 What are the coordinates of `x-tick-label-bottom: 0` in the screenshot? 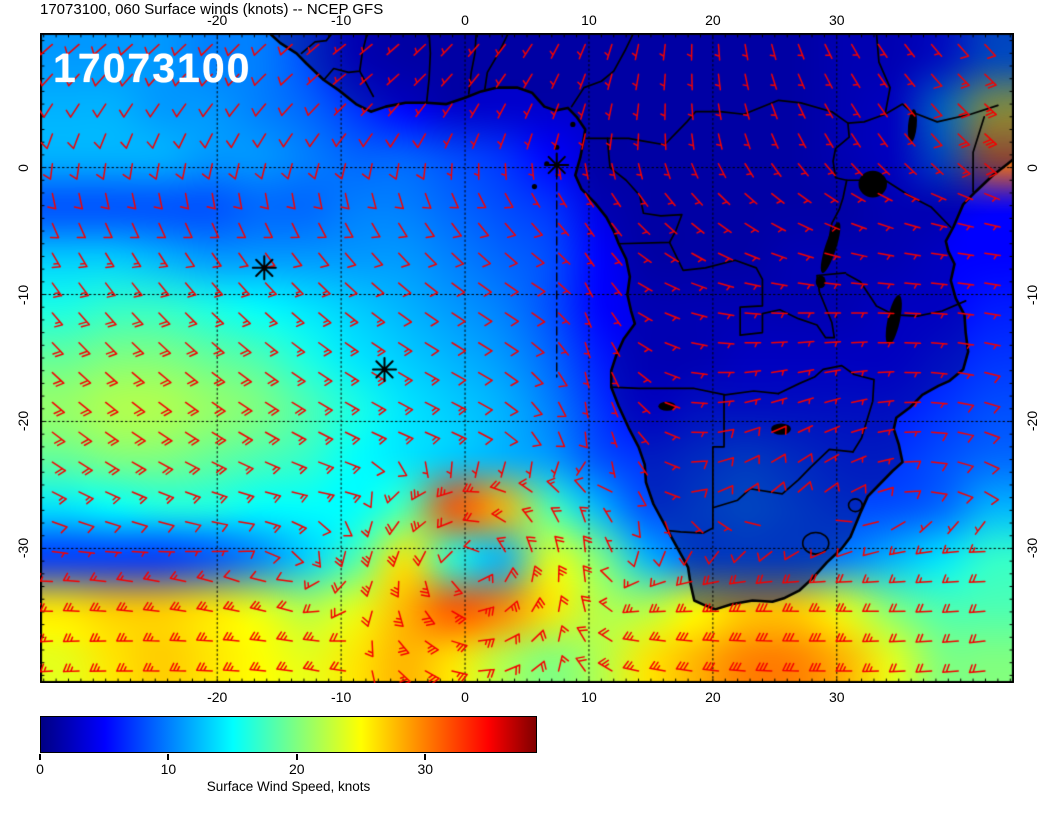 It's located at (465, 697).